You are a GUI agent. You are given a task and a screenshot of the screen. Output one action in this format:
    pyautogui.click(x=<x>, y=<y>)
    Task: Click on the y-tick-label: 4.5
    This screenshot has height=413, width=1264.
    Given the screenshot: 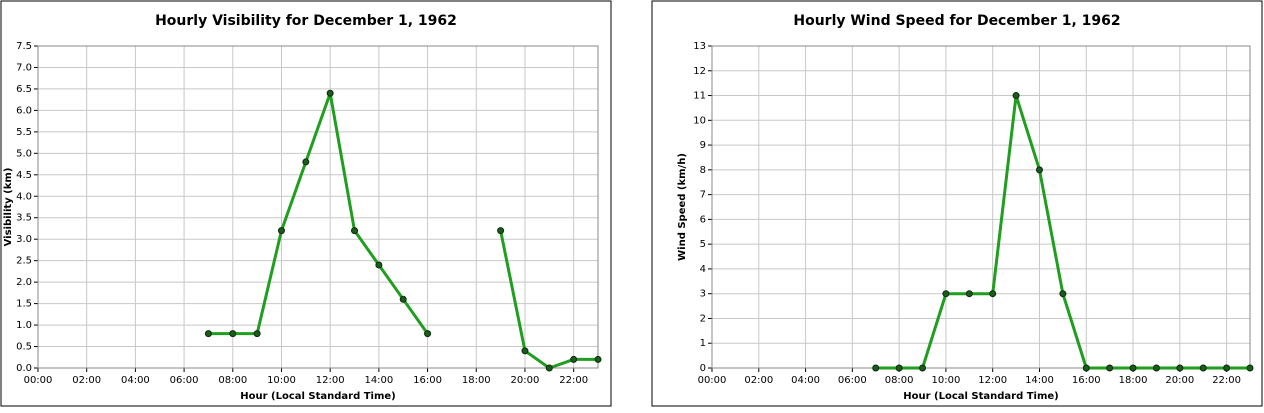 What is the action you would take?
    pyautogui.click(x=24, y=175)
    